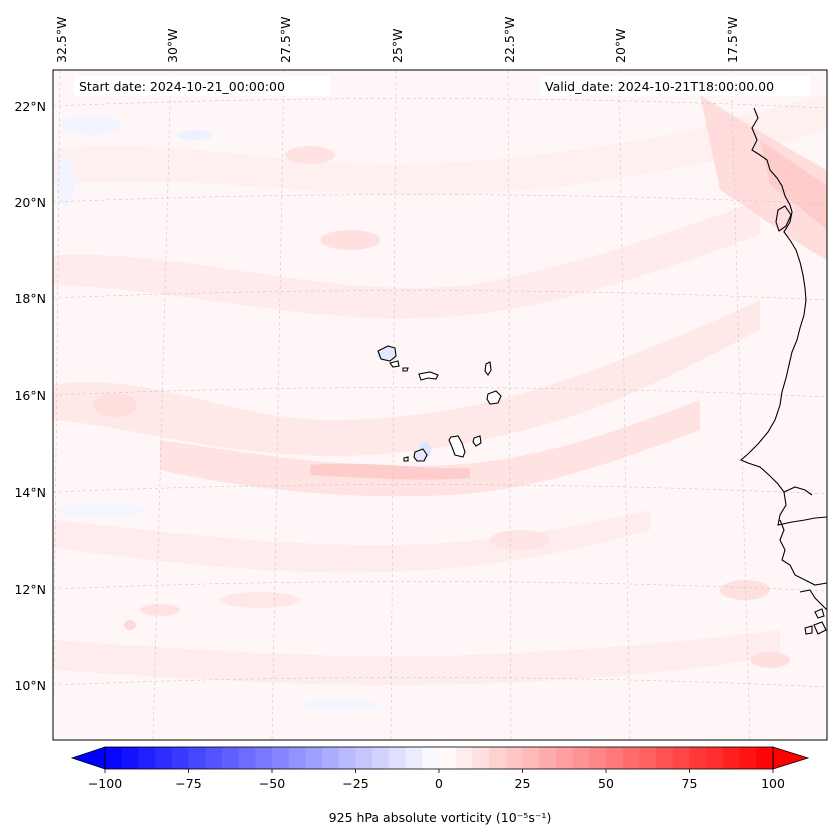 The image size is (837, 839). Describe the element at coordinates (439, 783) in the screenshot. I see `colorbar-tick-label: 0` at that location.